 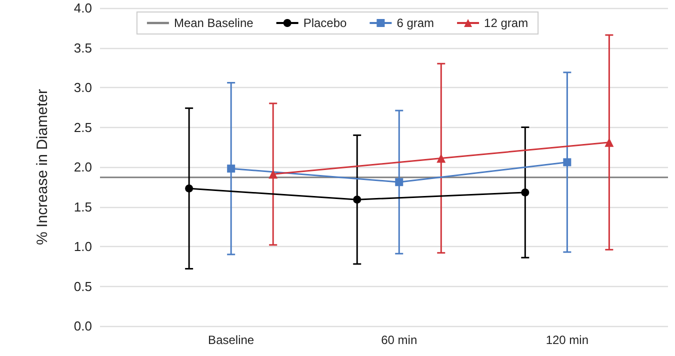 What do you see at coordinates (567, 340) in the screenshot?
I see `x-tick-label: 120 min` at bounding box center [567, 340].